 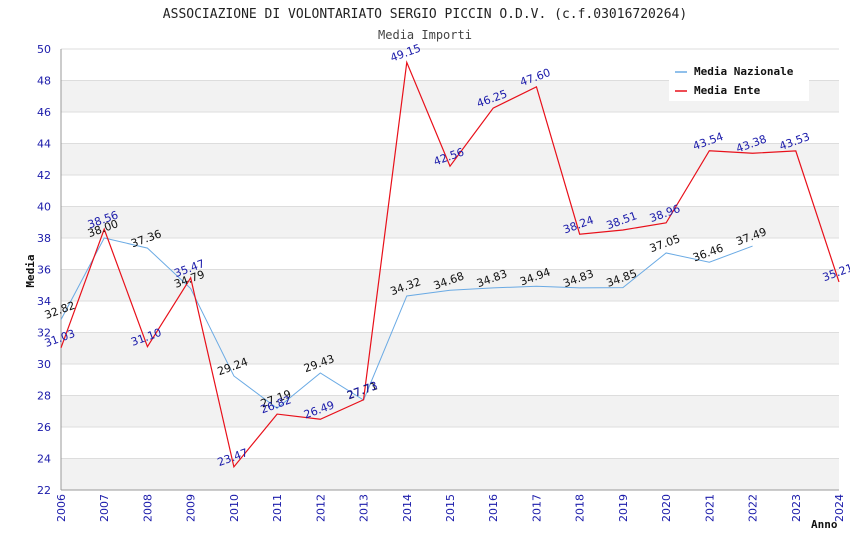 What do you see at coordinates (61, 508) in the screenshot?
I see `x-tick-label: 2006` at bounding box center [61, 508].